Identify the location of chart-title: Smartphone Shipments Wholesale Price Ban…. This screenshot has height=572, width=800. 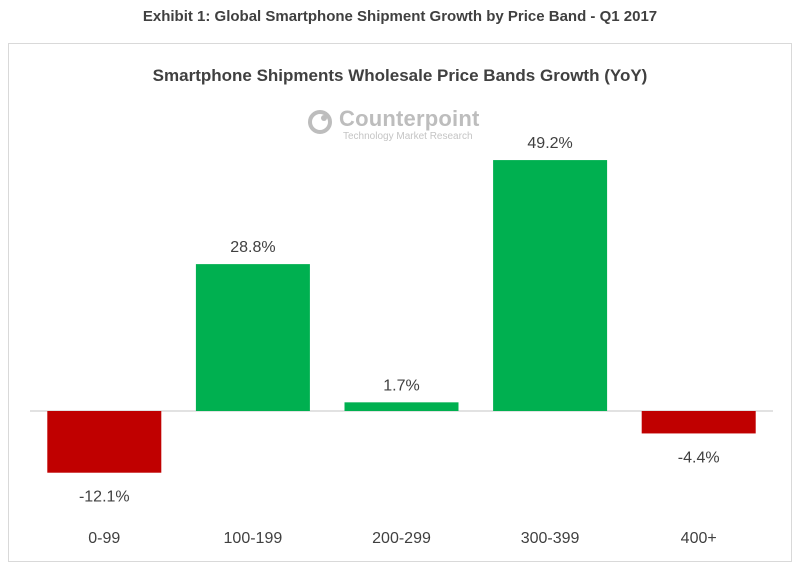
(400, 75).